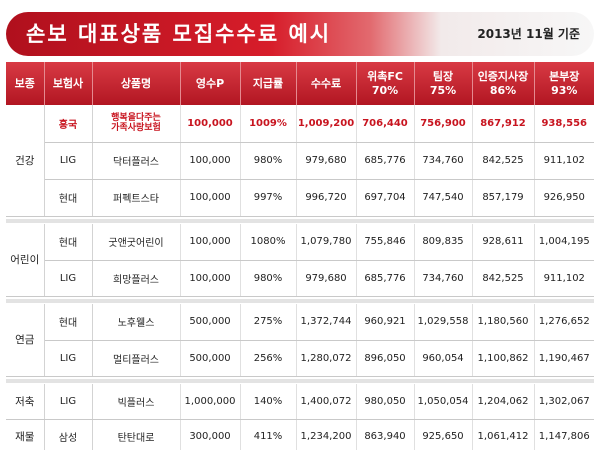 The image size is (600, 450). What do you see at coordinates (564, 242) in the screenshot?
I see `hq-cell: 1,004,195` at bounding box center [564, 242].